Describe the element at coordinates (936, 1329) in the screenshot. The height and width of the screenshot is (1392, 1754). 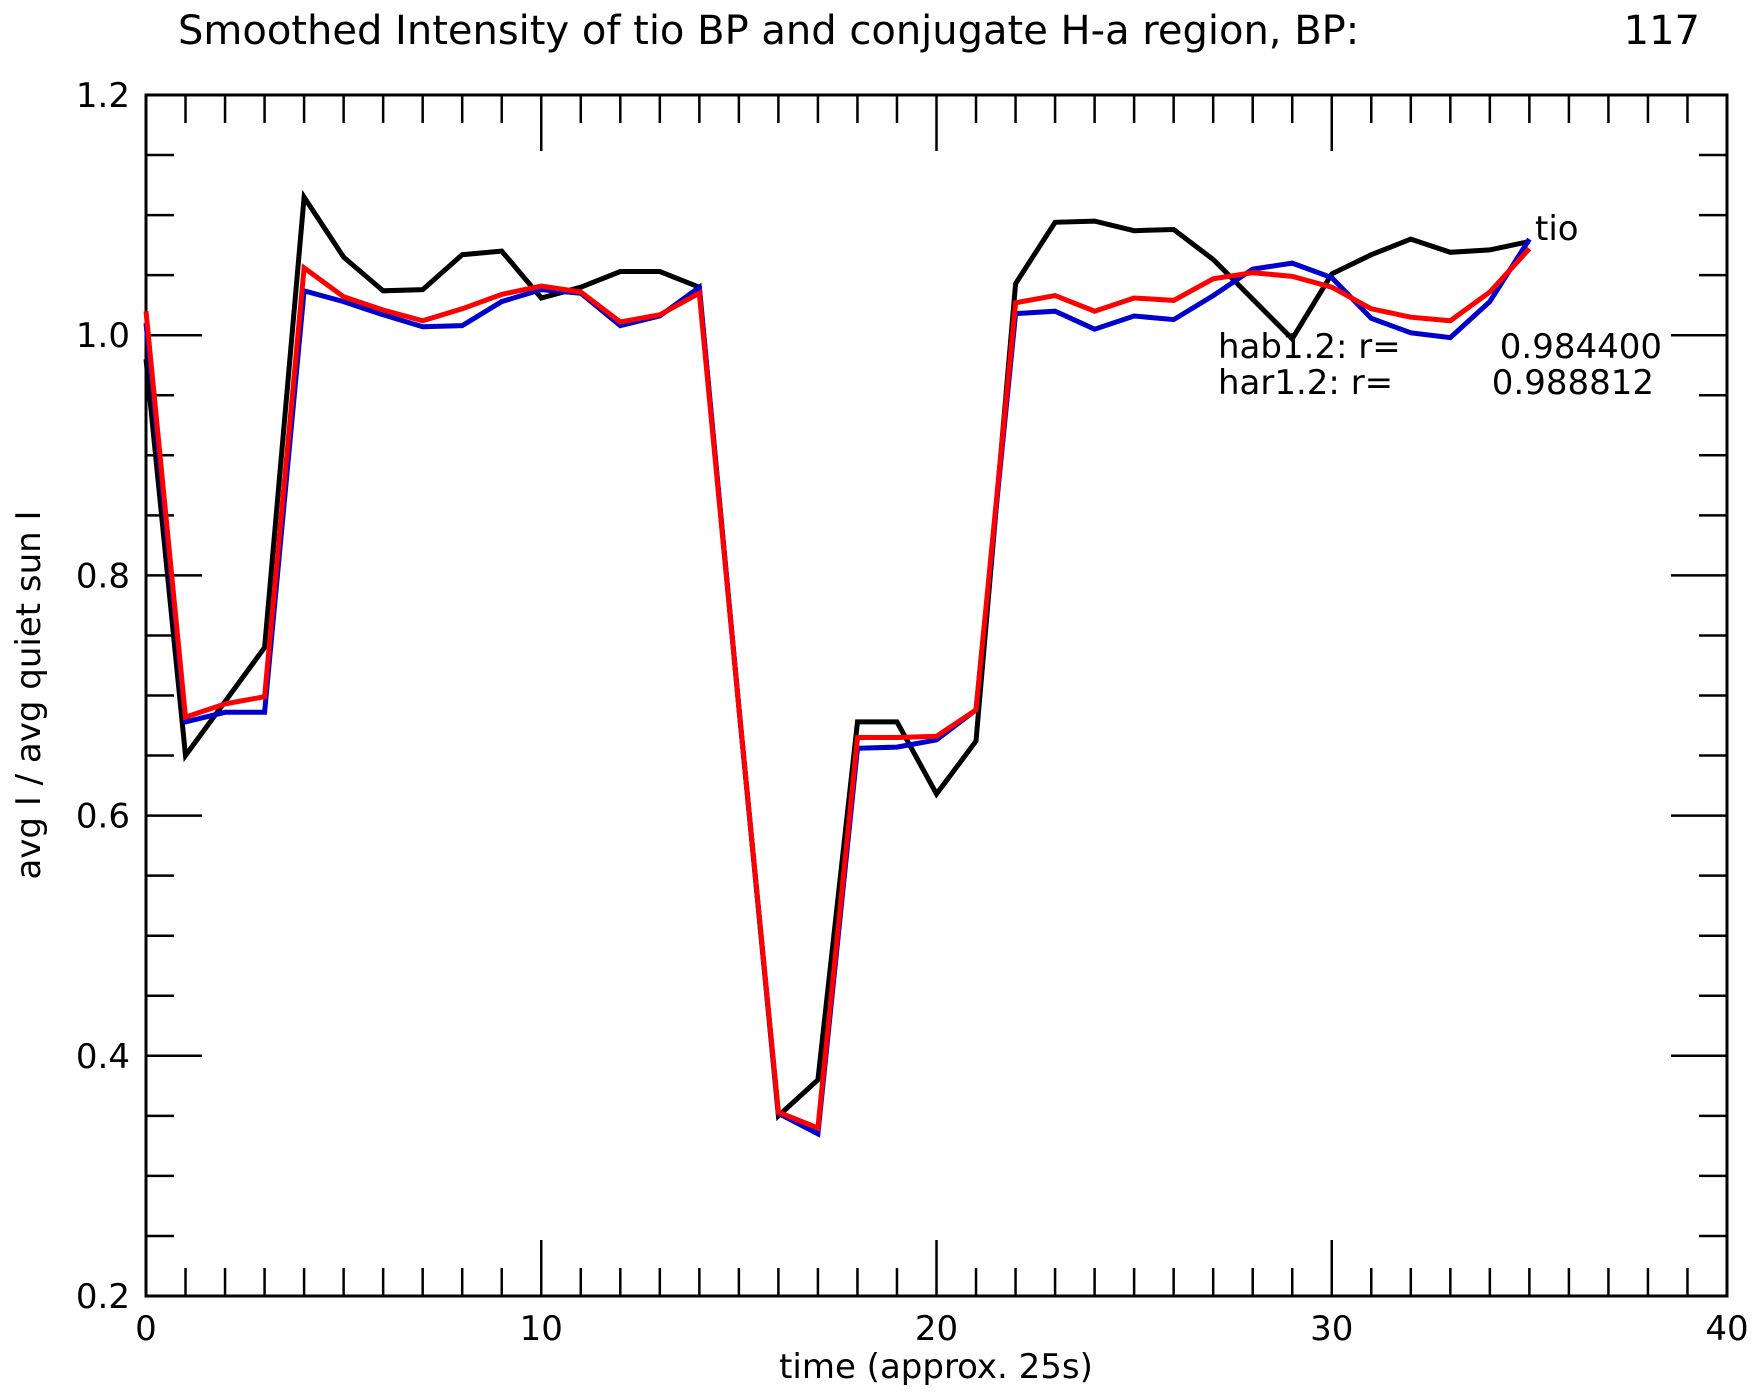
I see `x-tick-label: 20` at that location.